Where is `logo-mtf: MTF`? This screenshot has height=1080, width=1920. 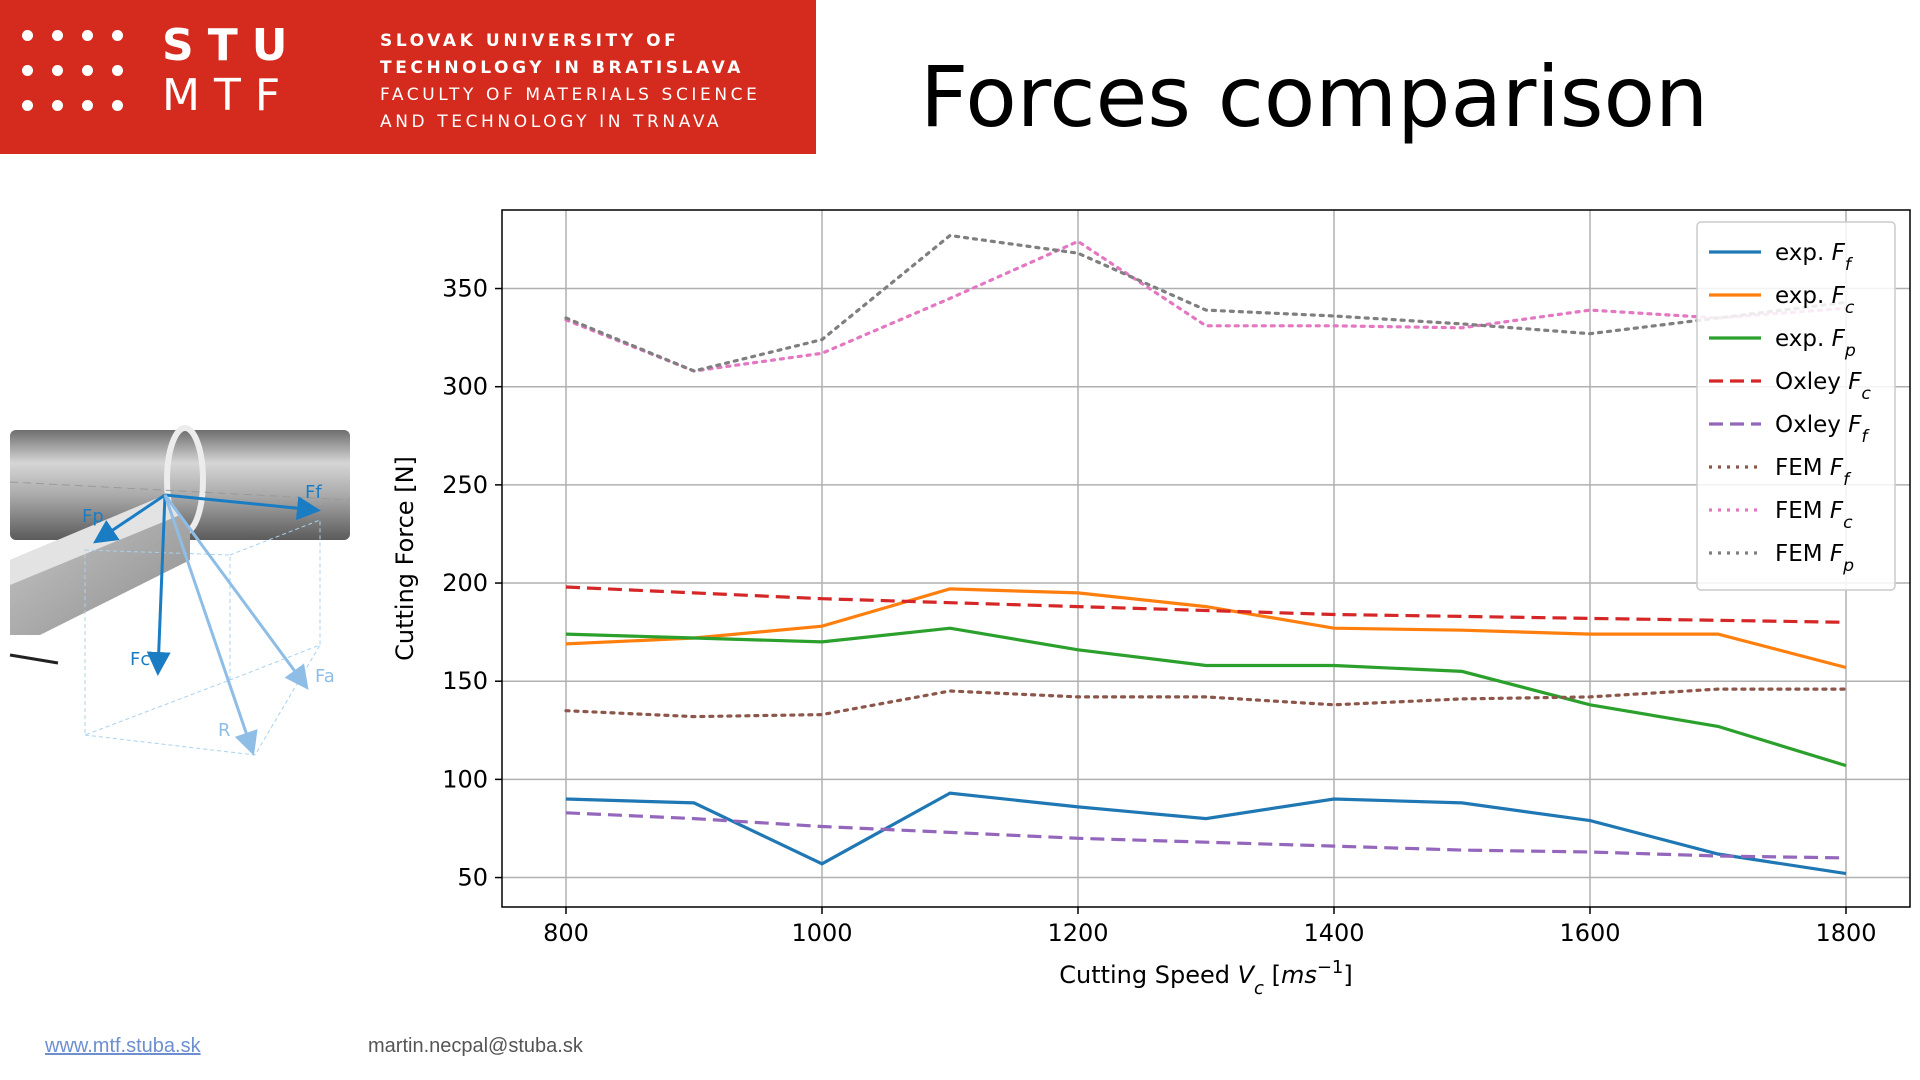
logo-mtf: MTF is located at coordinates (228, 95).